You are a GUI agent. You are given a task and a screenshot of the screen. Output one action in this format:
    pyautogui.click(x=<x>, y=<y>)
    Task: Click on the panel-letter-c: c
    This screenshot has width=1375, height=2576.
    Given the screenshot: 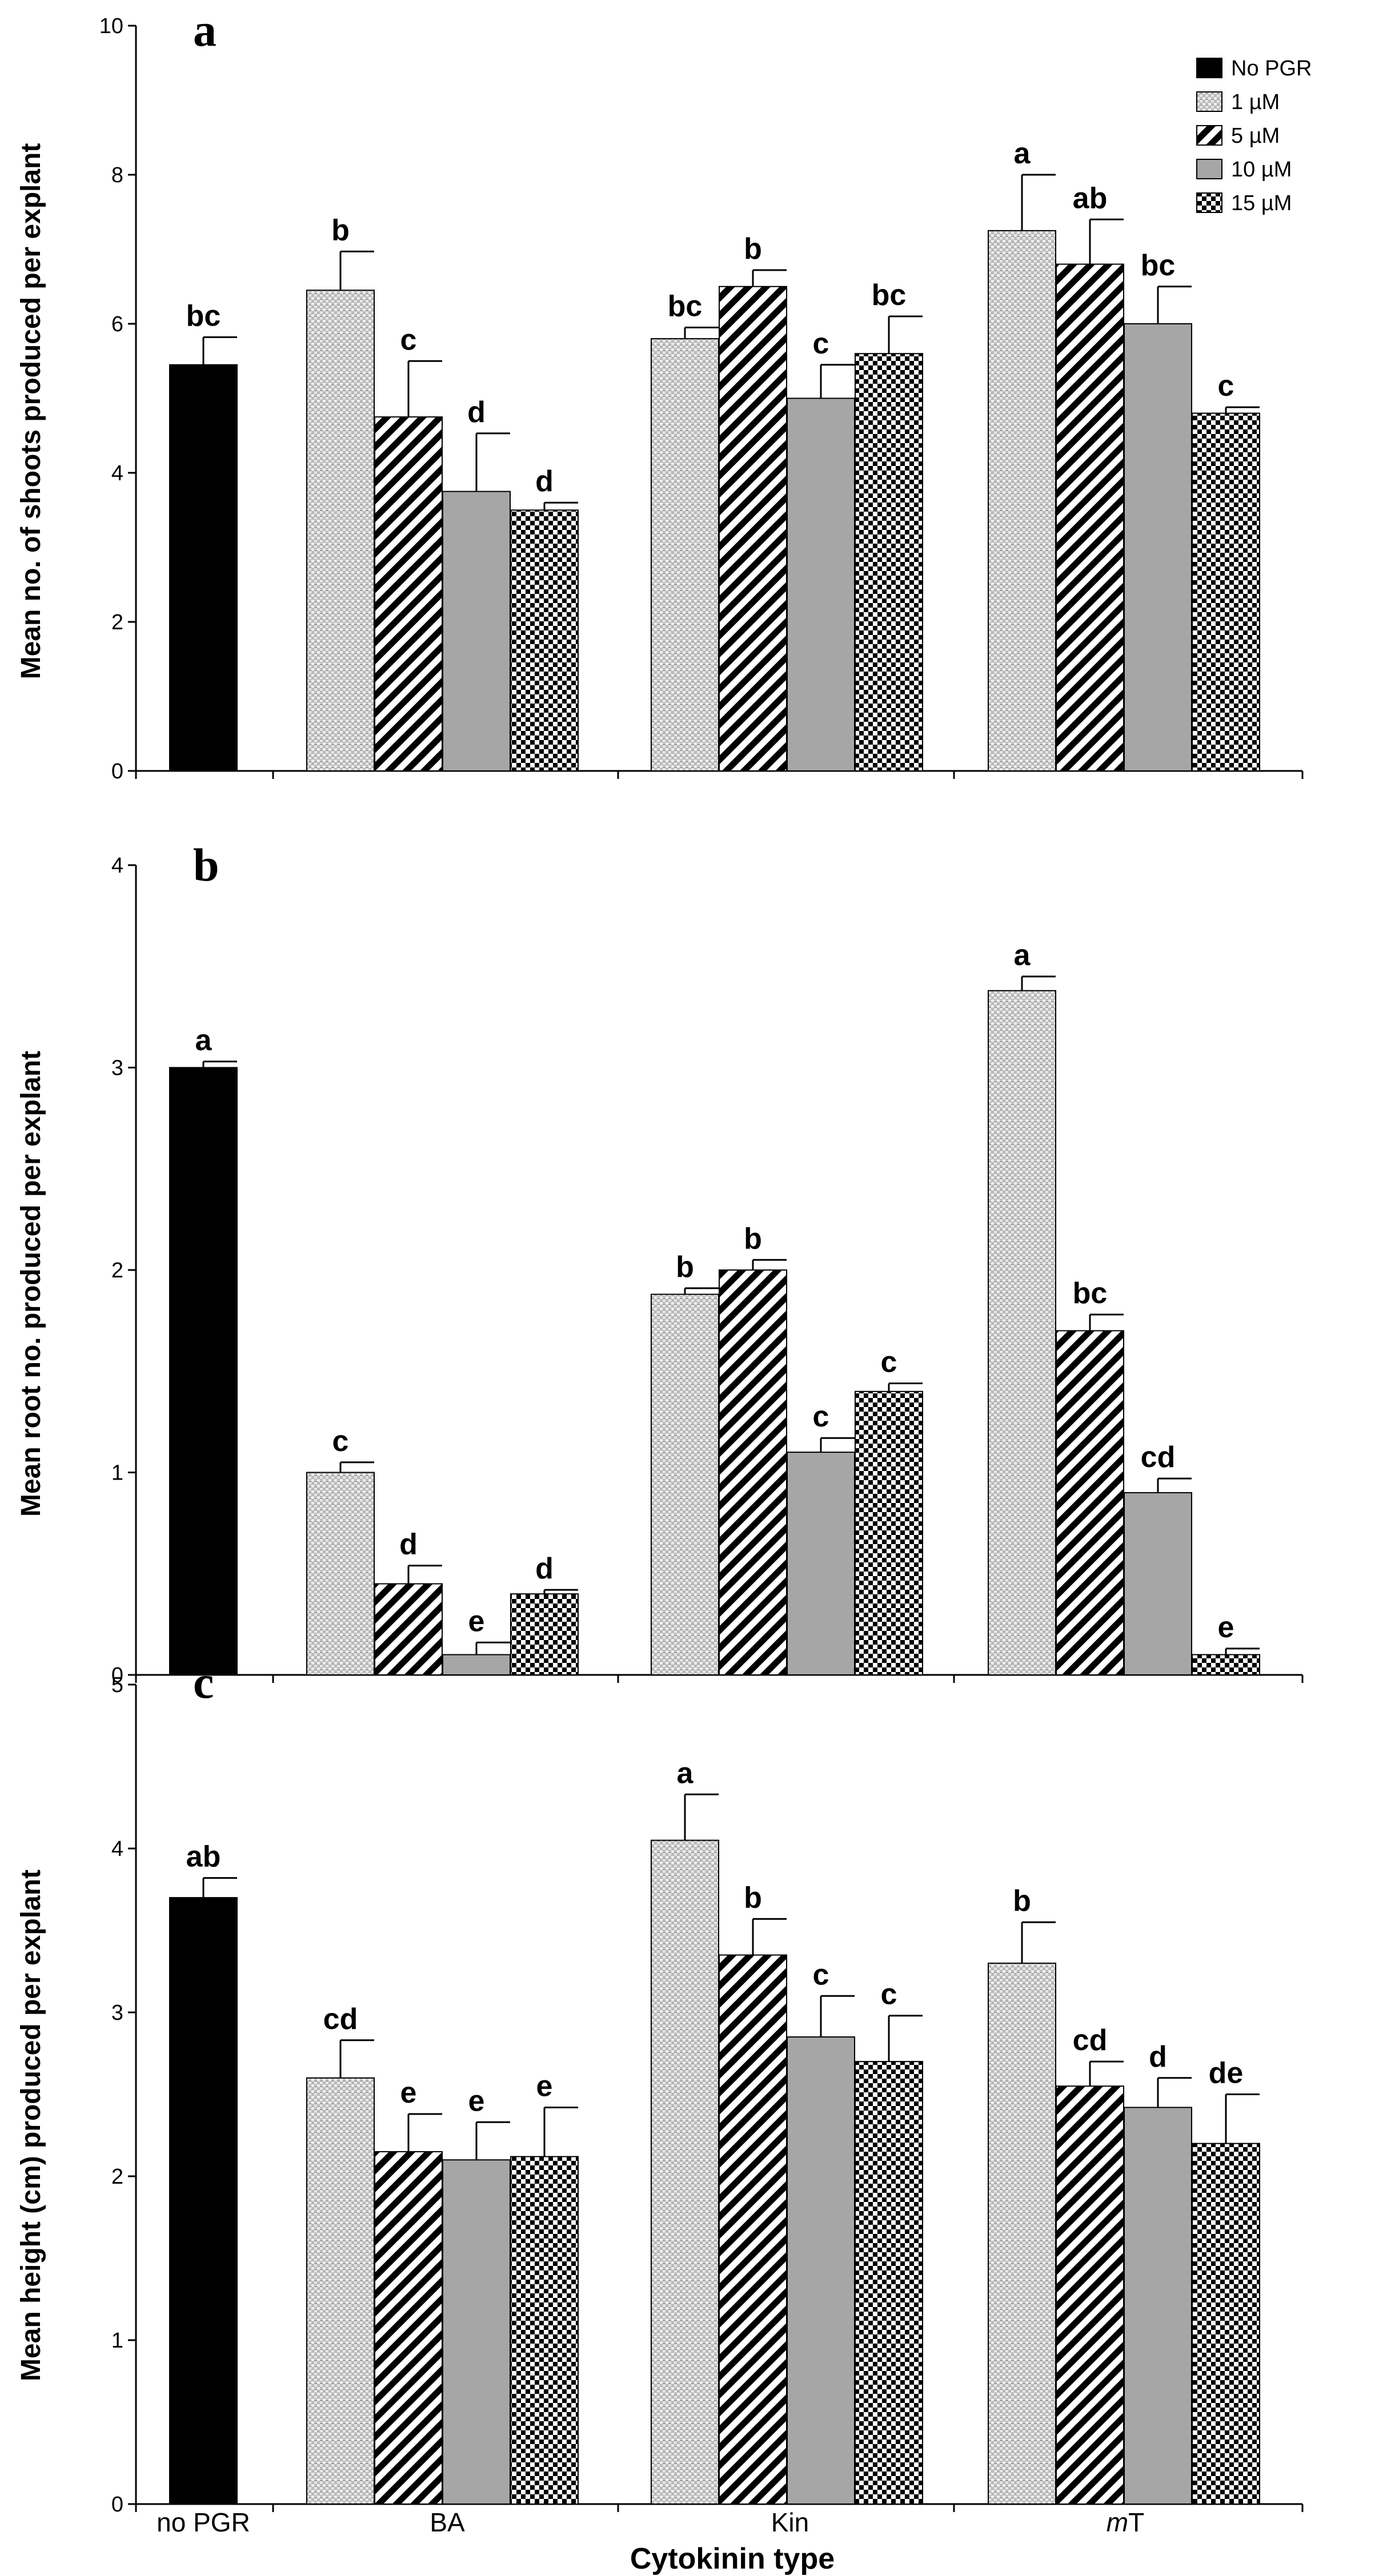 What is the action you would take?
    pyautogui.click(x=203, y=1682)
    